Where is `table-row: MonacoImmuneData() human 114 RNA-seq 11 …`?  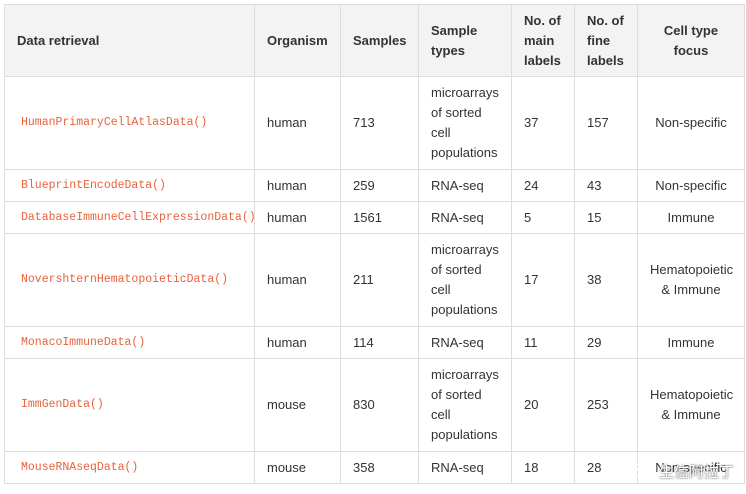
table-row: MonacoImmuneData() human 114 RNA-seq 11 … is located at coordinates (374, 342).